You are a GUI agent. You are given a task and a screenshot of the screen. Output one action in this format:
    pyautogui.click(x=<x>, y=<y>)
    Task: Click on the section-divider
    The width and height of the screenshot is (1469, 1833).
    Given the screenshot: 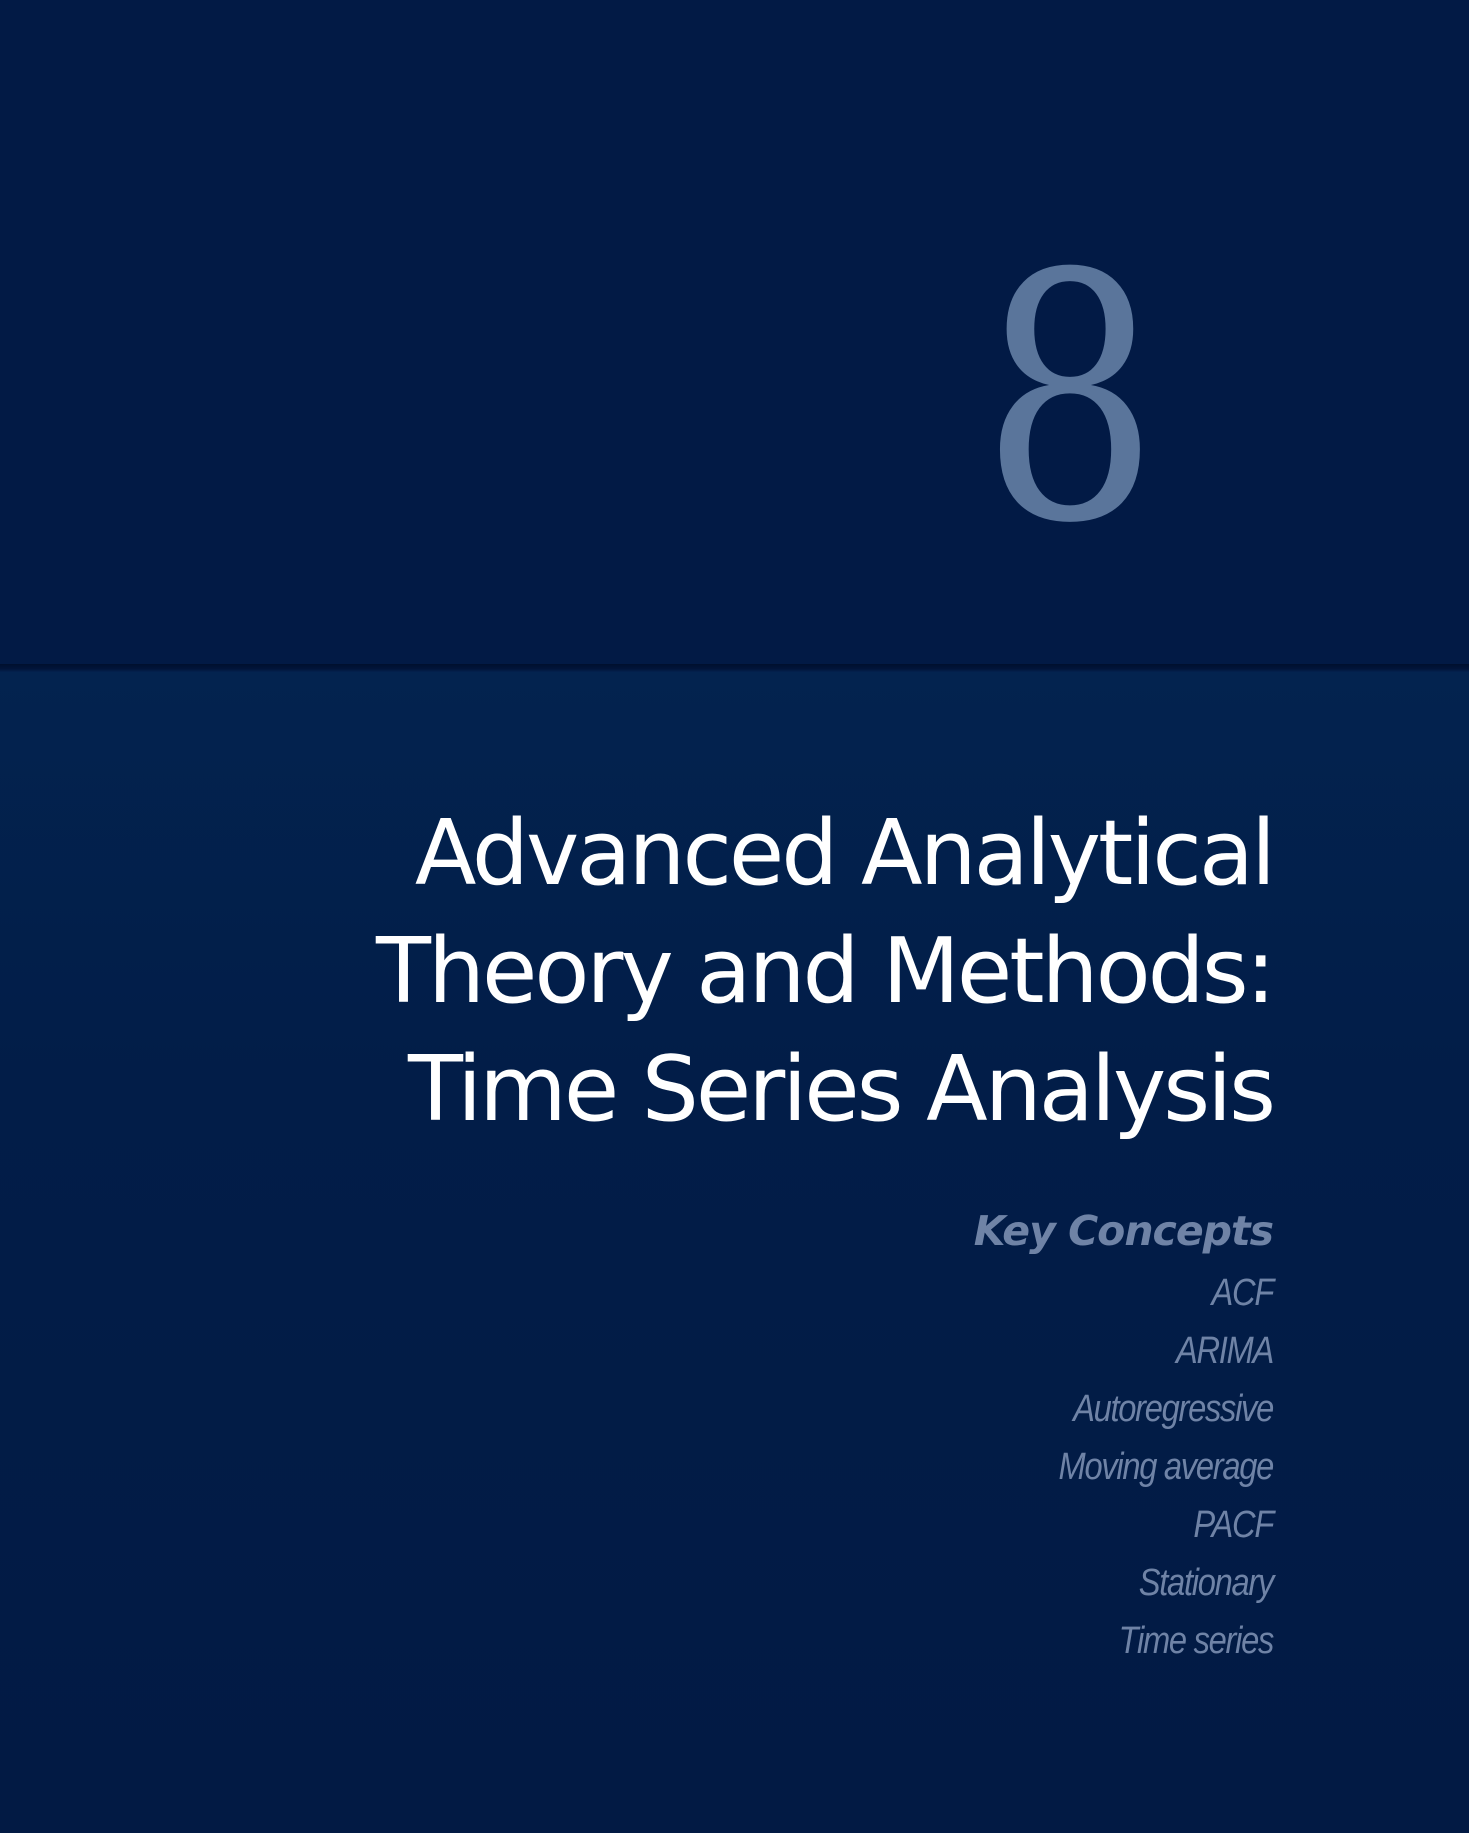 What is the action you would take?
    pyautogui.click(x=734, y=668)
    